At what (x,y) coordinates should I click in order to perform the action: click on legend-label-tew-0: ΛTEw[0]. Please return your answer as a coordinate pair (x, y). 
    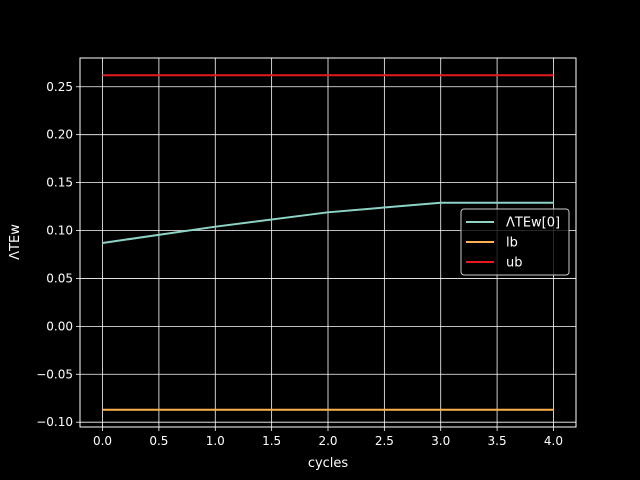
    Looking at the image, I should click on (533, 223).